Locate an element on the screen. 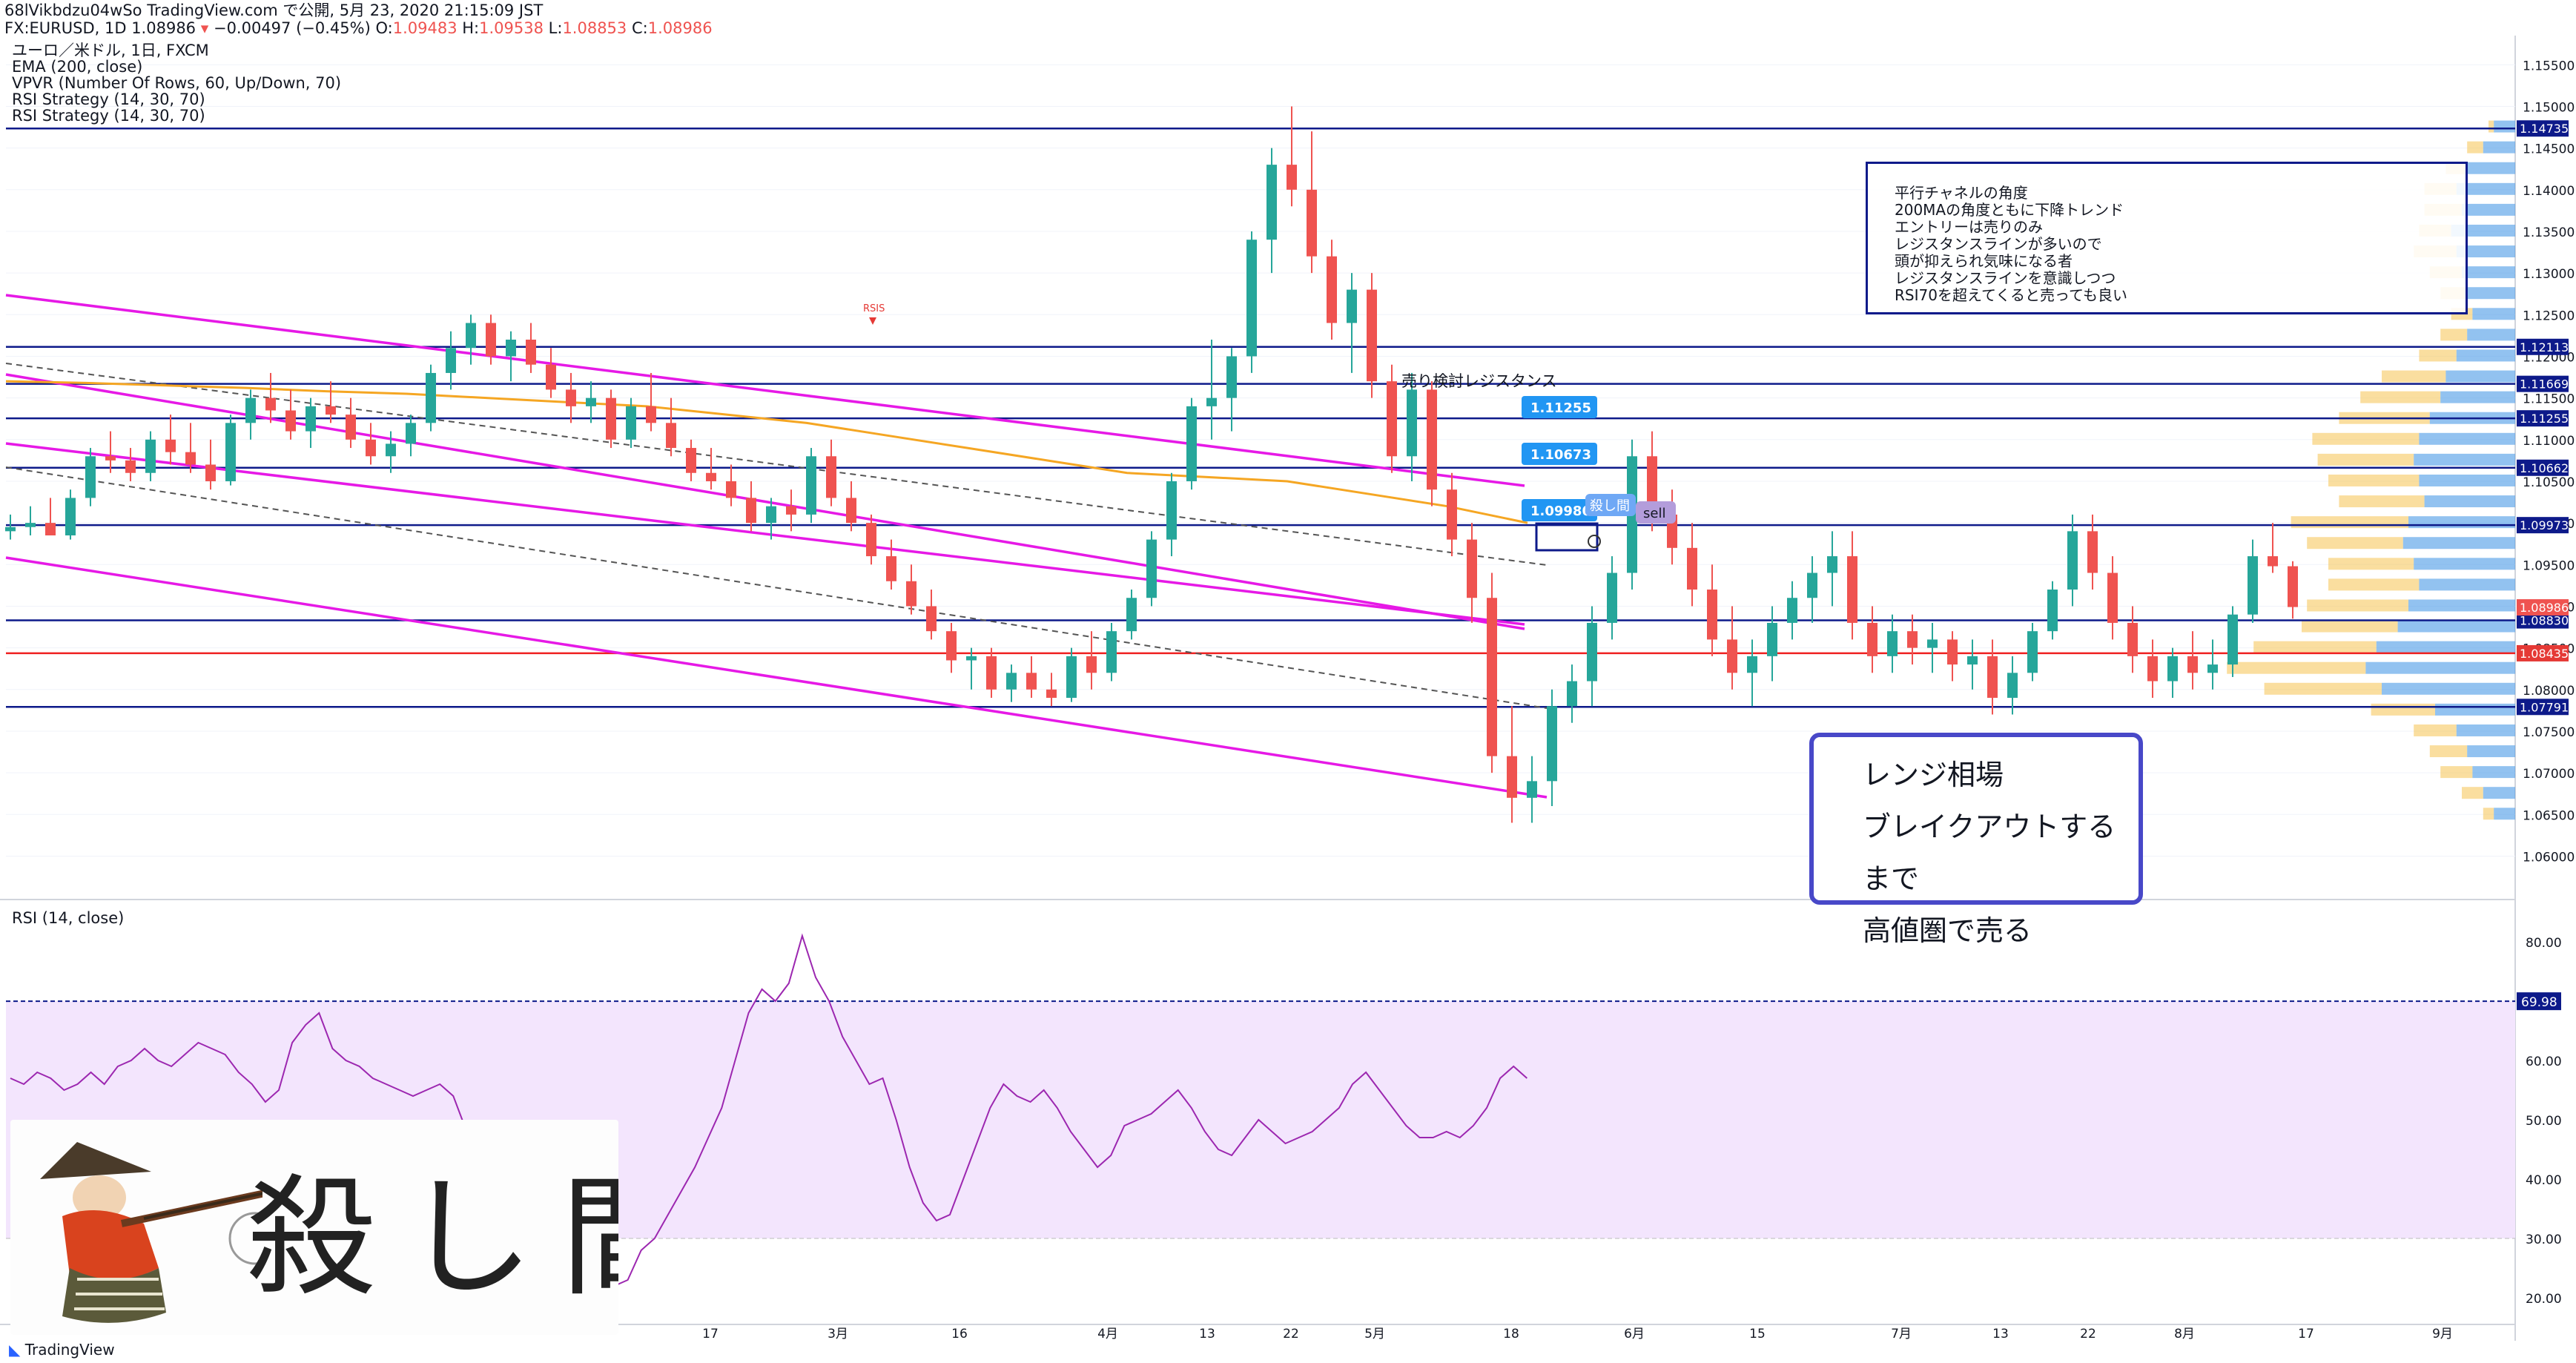 This screenshot has width=2576, height=1363. note-line: 頭が抑えられ気味になる者 is located at coordinates (1984, 261).